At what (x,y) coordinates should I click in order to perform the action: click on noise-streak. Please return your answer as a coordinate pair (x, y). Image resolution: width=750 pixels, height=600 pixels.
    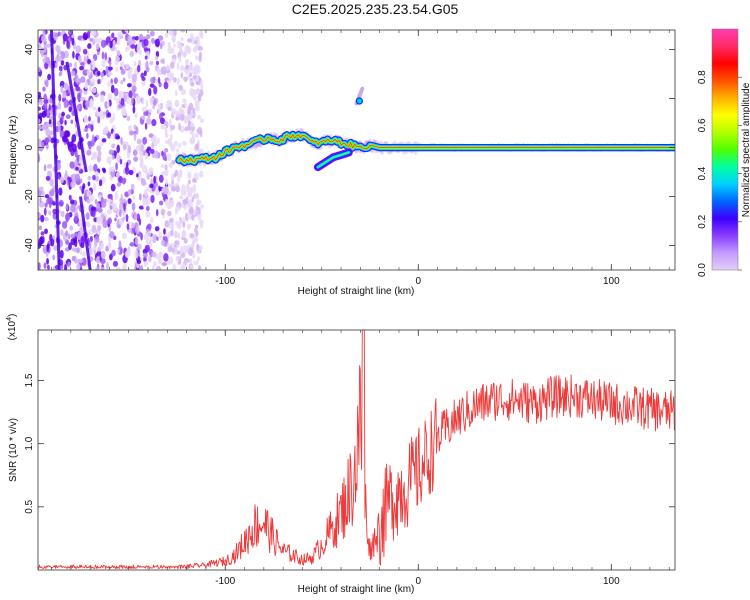
    Looking at the image, I should click on (76, 117).